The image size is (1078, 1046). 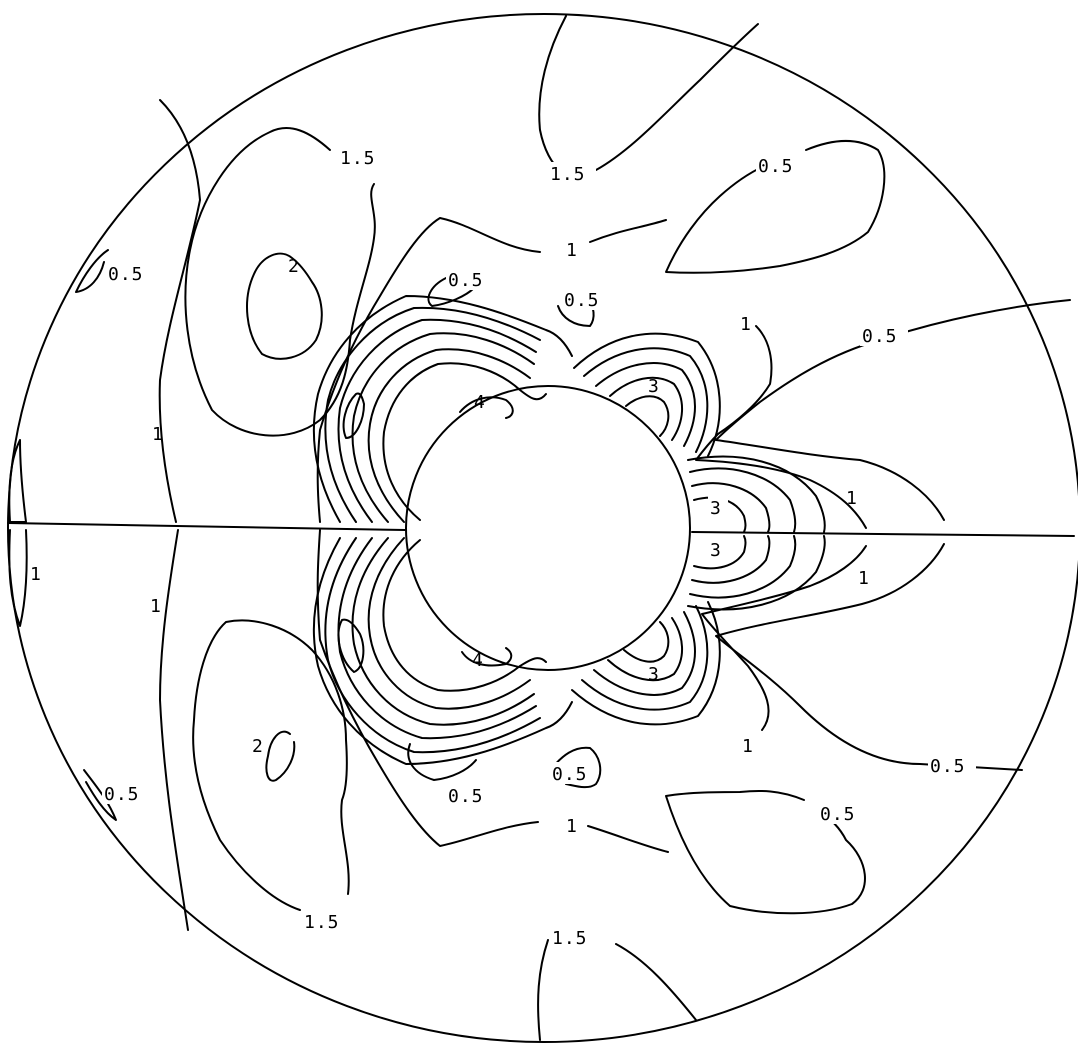 I want to click on label-1-lower-right: 1, so click(x=748, y=746).